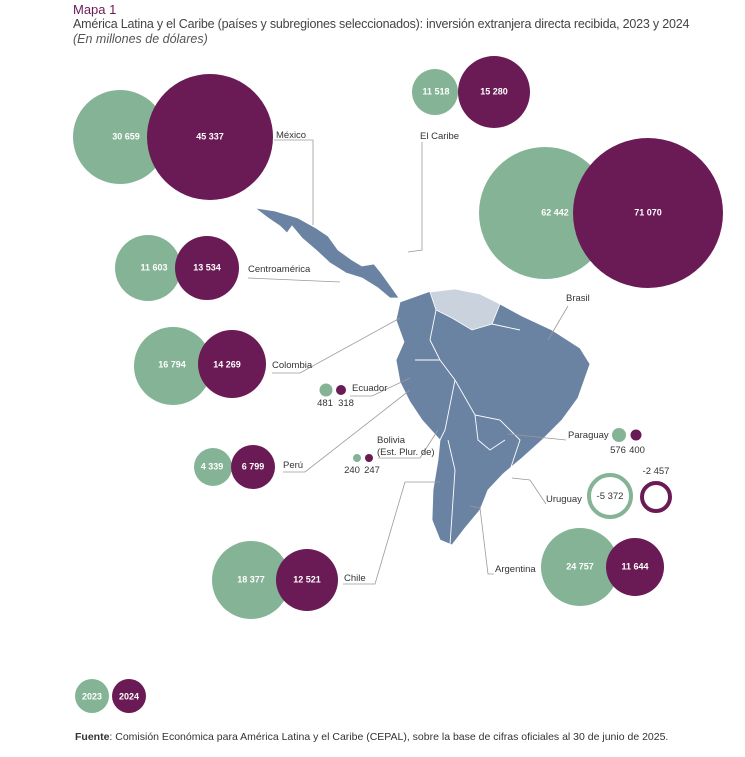  Describe the element at coordinates (352, 396) in the screenshot. I see `region-ecuador: 481 318 Ecuador` at that location.